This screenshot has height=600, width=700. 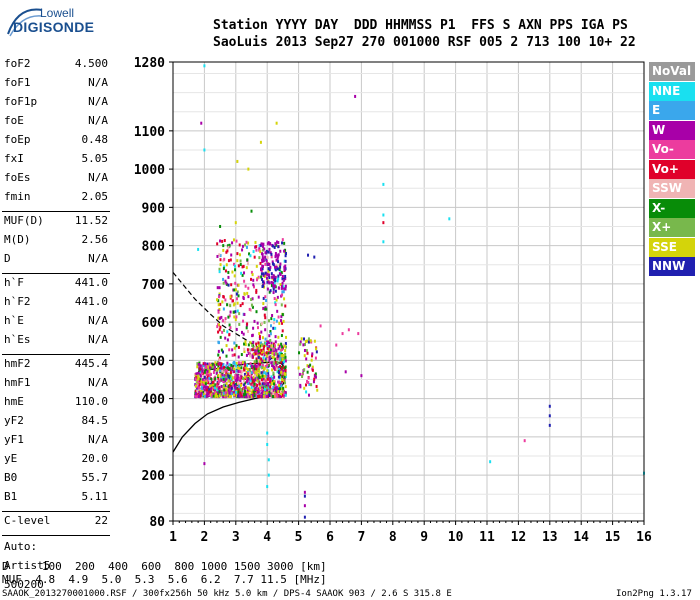 I want to click on param-key: hmF1, so click(x=17, y=382).